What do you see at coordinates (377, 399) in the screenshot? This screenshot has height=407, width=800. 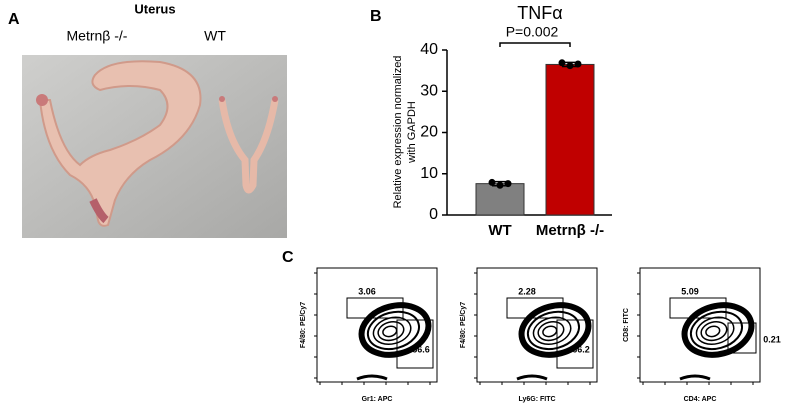 I see `x-axis-title: Gr1: APC` at bounding box center [377, 399].